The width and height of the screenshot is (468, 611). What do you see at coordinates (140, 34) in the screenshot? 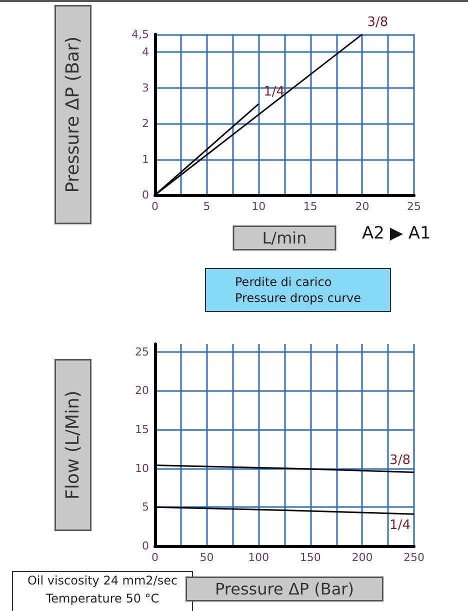
I see `y-tick-label: 4,5` at bounding box center [140, 34].